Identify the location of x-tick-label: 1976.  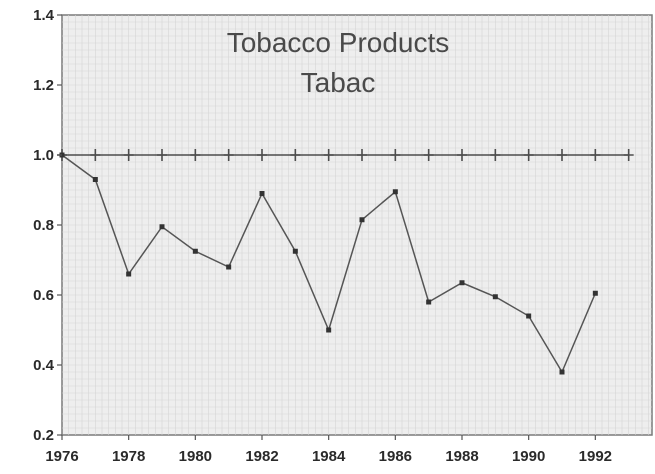
(61, 456).